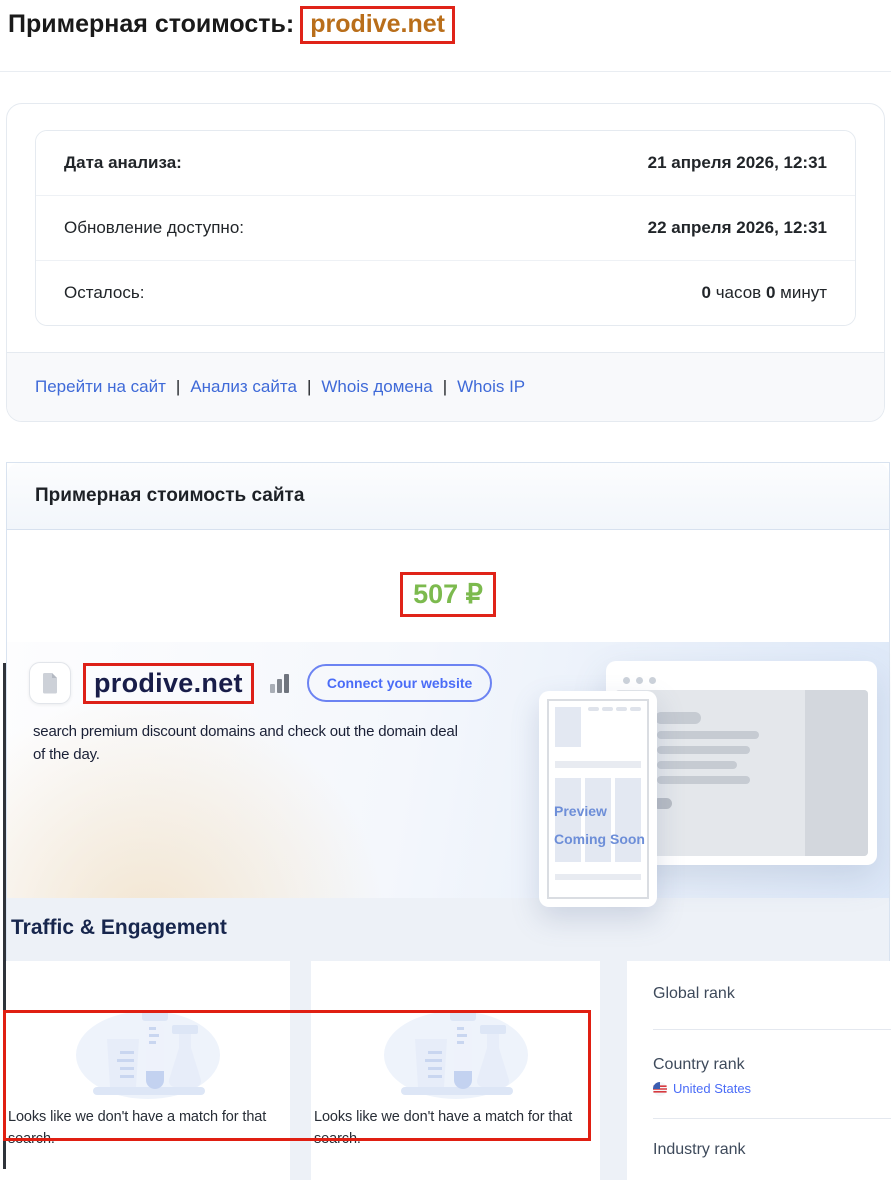 The height and width of the screenshot is (1180, 891). What do you see at coordinates (151, 24) in the screenshot?
I see `page-title-text: Примерная стоимость:` at bounding box center [151, 24].